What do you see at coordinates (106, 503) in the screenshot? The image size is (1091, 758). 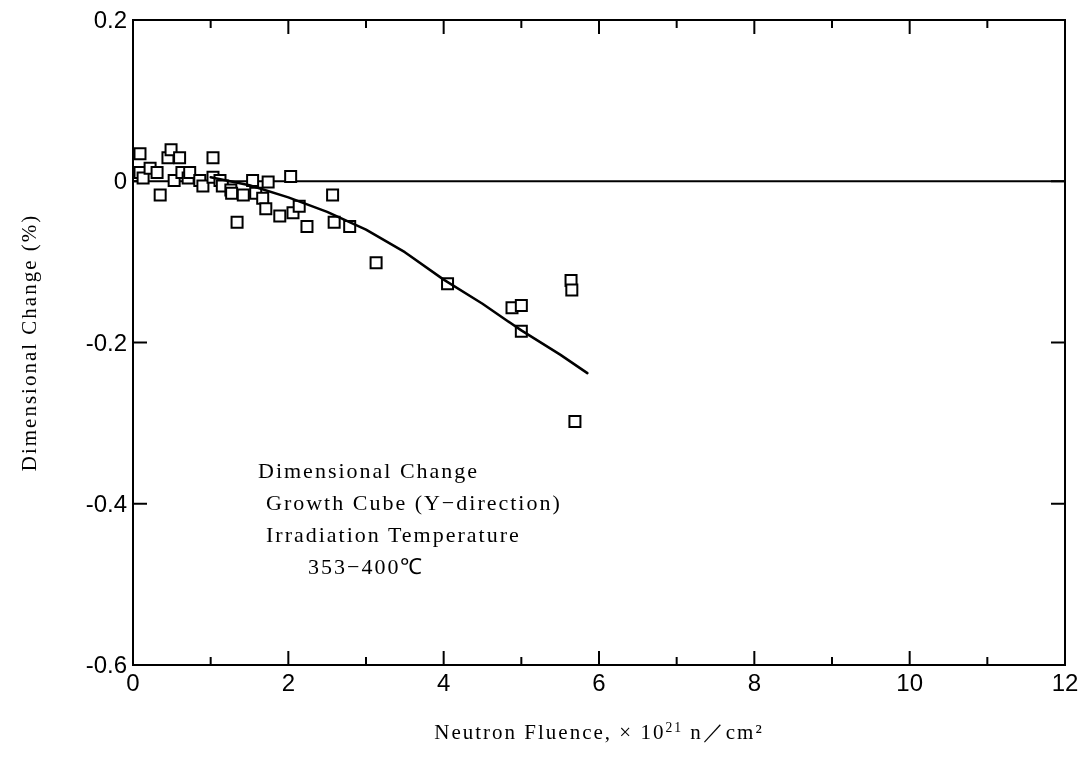 I see `y-tick-label: -0.4` at bounding box center [106, 503].